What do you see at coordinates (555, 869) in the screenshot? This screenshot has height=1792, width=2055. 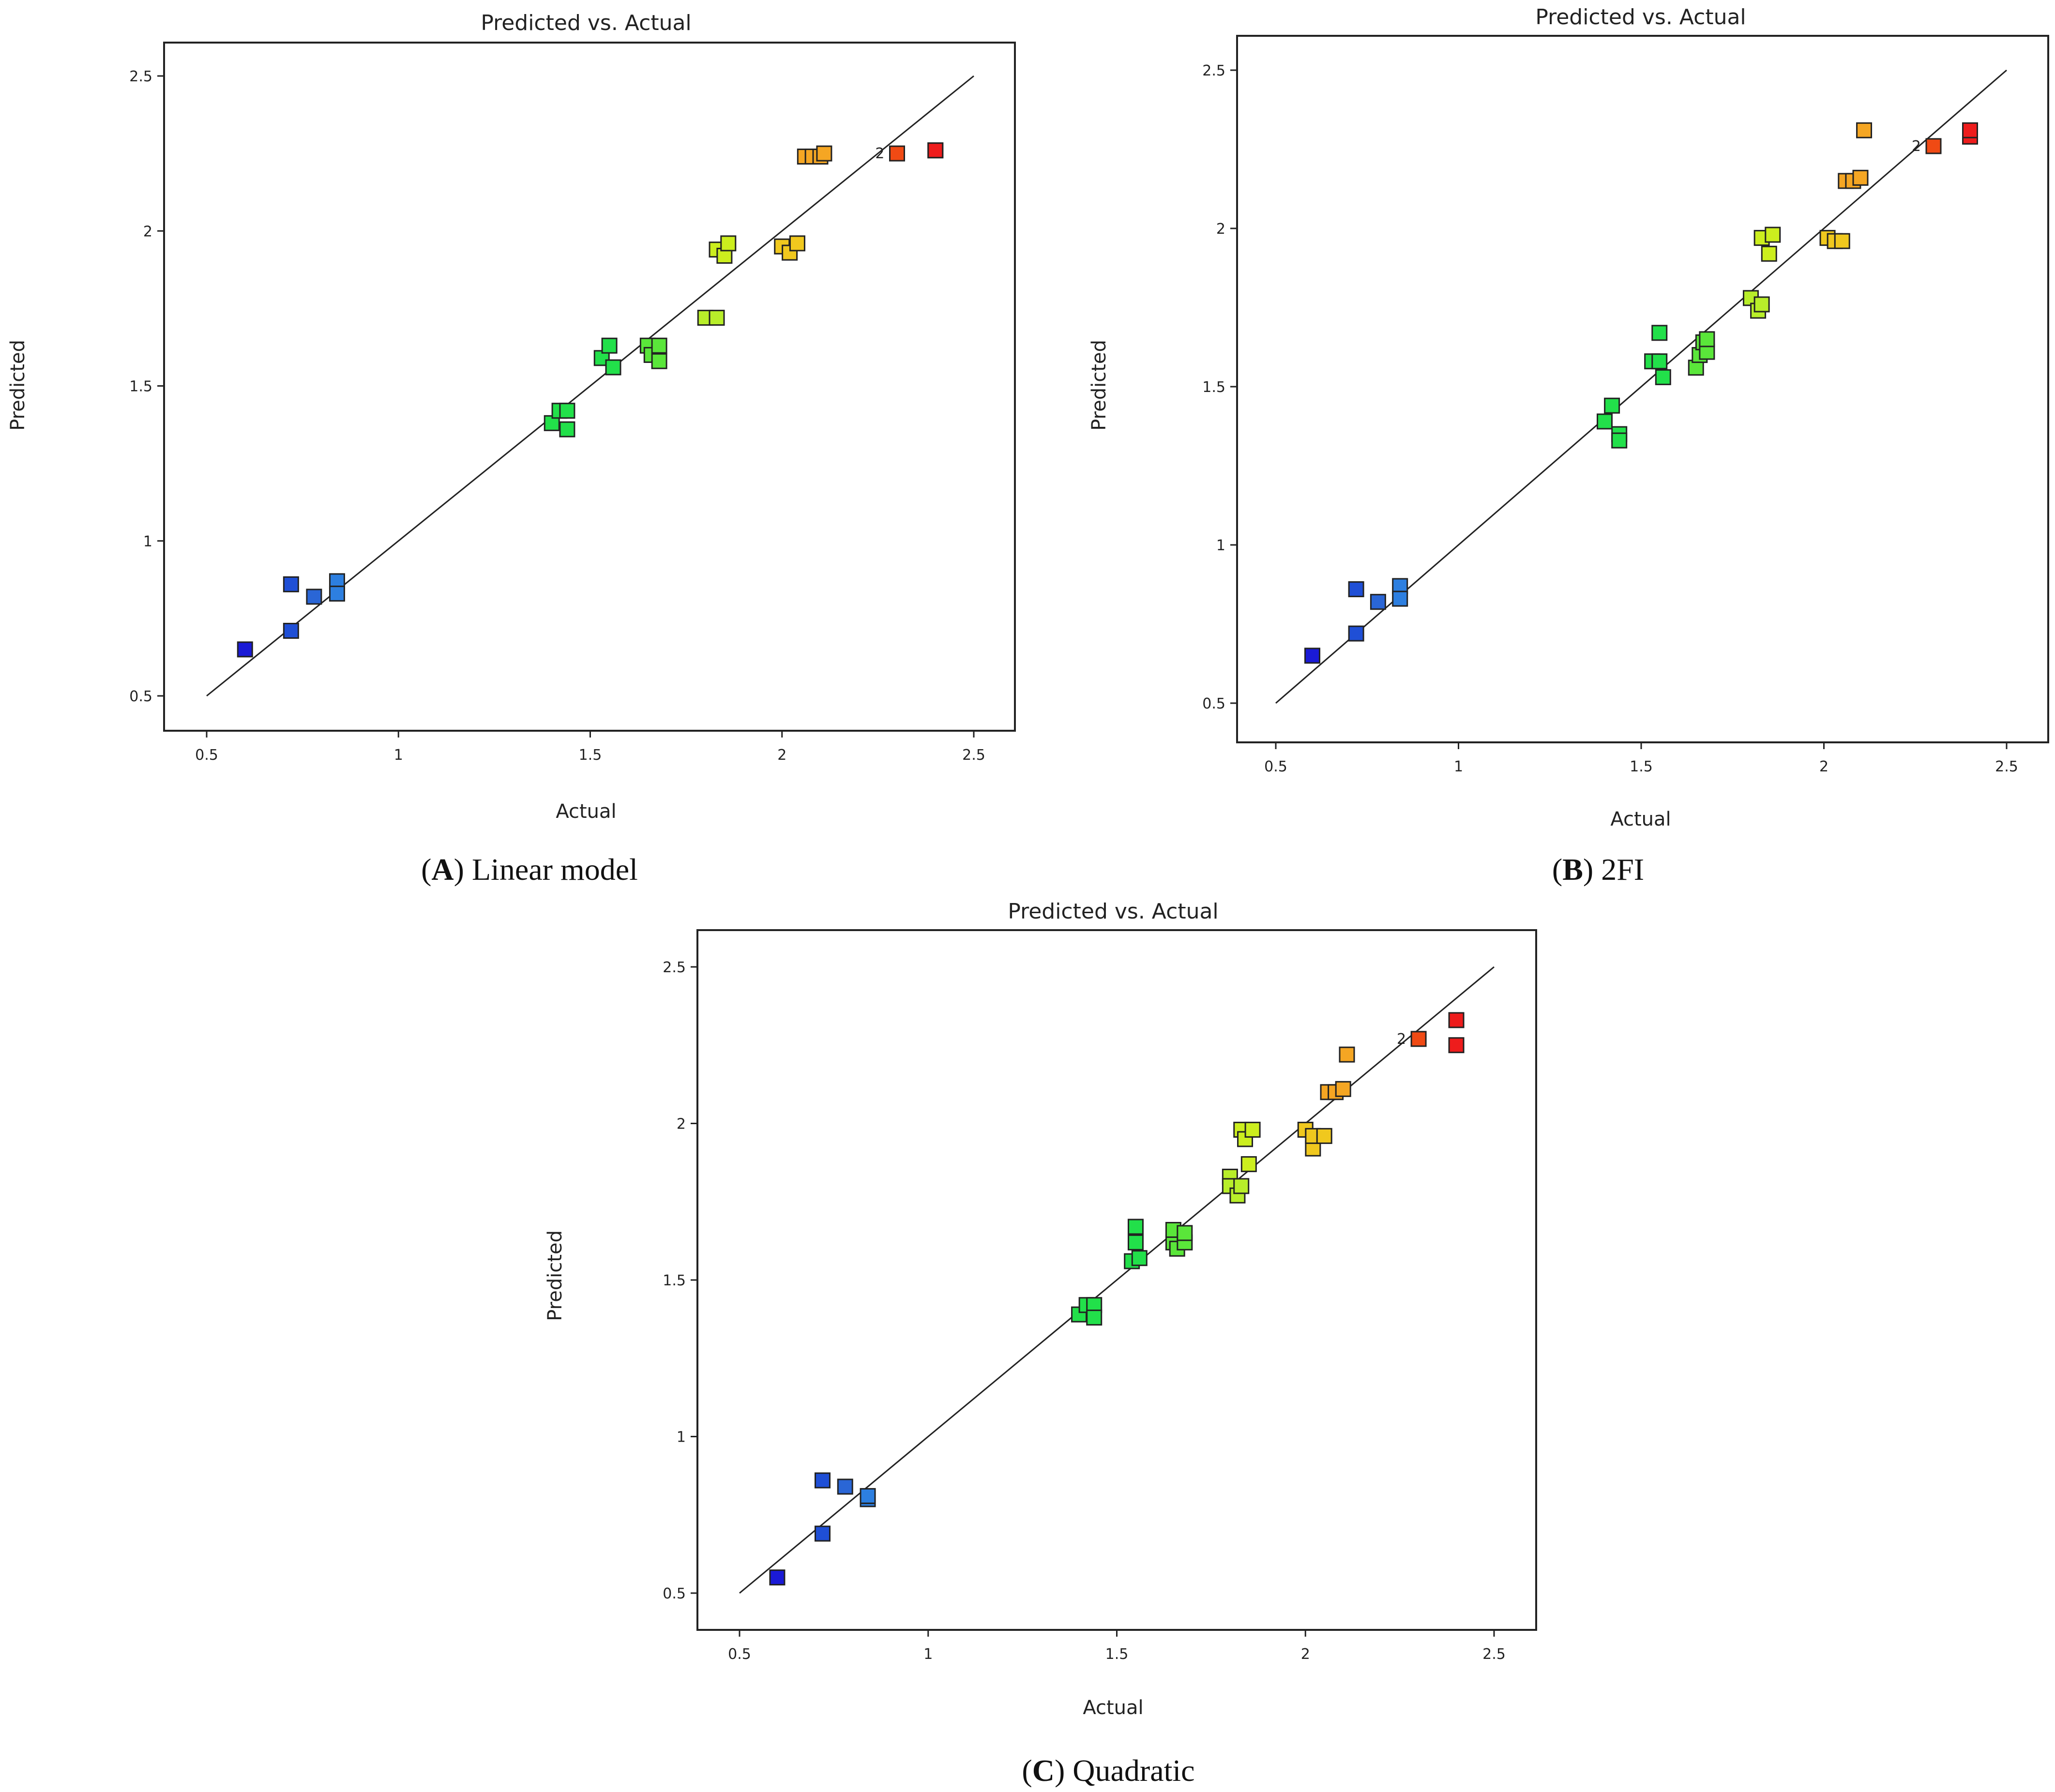 I see `panel-a-caption-text: Linear model` at bounding box center [555, 869].